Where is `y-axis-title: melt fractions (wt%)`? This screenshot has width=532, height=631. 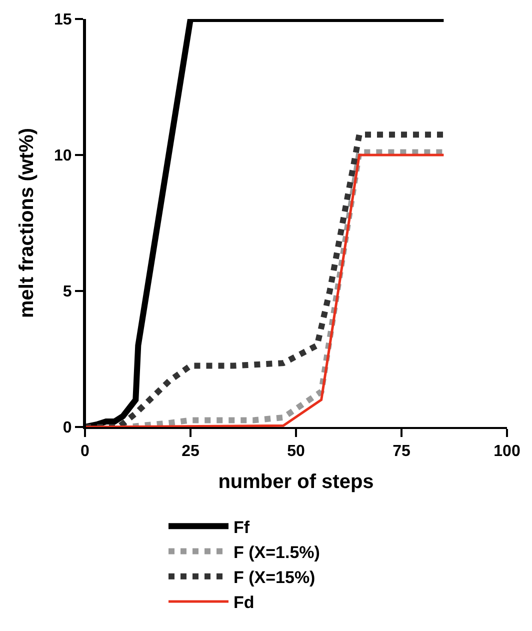
y-axis-title: melt fractions (wt%) is located at coordinates (27, 223).